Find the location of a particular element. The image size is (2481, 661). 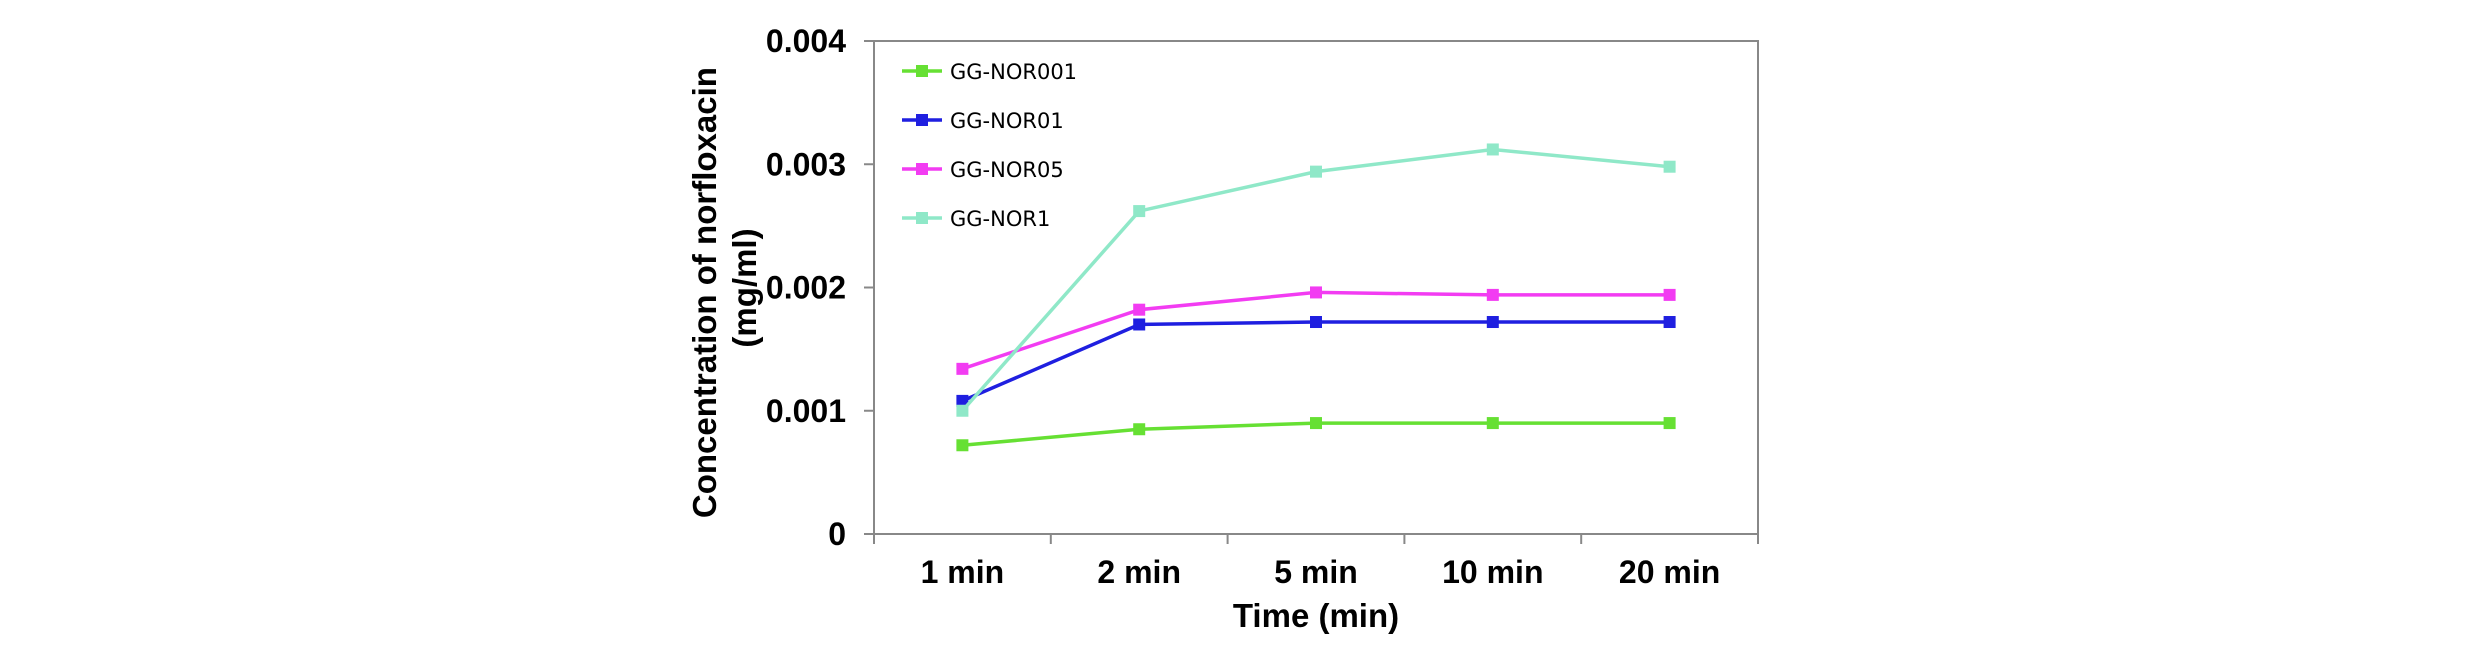

legend-label: GG-NOR05 is located at coordinates (1007, 170).